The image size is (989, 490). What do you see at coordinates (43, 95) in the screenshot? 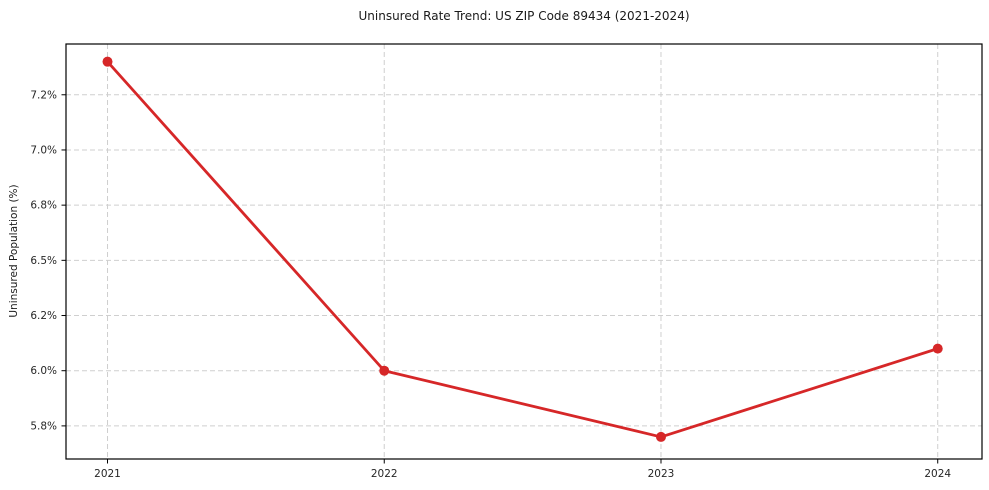
I see `y-tick-label: 7.2%` at bounding box center [43, 95].